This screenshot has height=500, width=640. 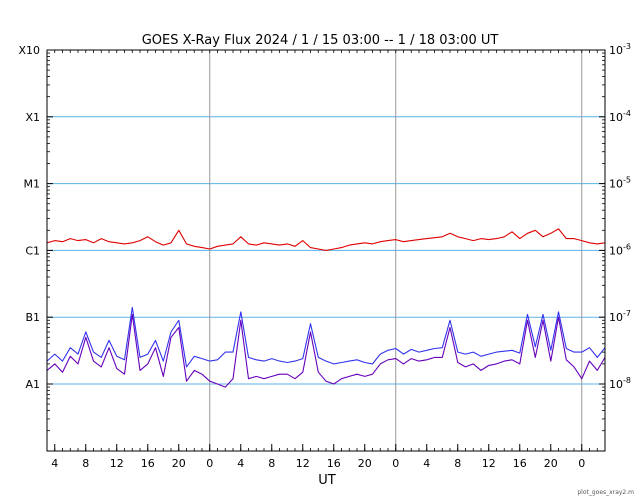 What do you see at coordinates (627, 180) in the screenshot?
I see `right-axis-exponent: -5` at bounding box center [627, 180].